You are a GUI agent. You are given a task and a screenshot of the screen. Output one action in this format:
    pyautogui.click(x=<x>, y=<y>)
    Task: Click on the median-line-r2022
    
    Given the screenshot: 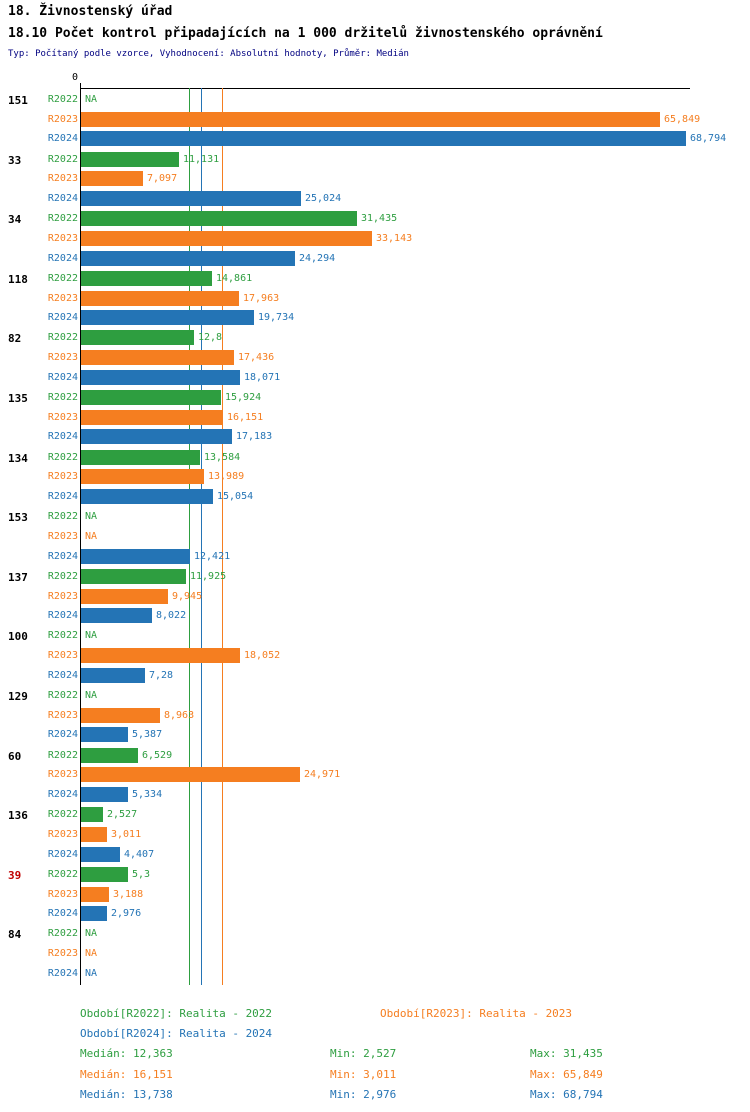 What is the action you would take?
    pyautogui.click(x=189, y=536)
    